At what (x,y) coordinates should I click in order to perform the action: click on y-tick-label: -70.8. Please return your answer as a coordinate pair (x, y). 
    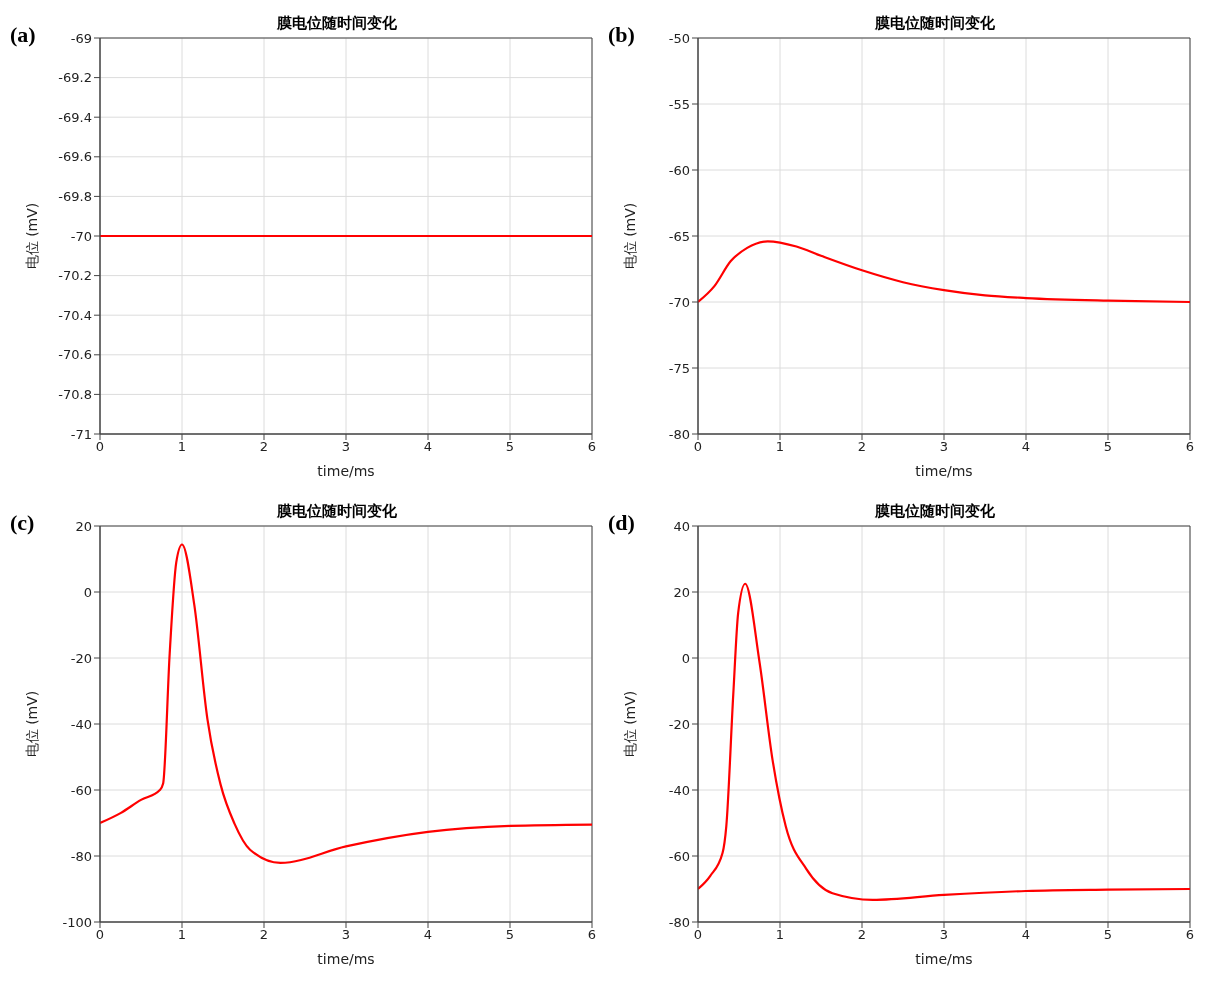
    Looking at the image, I should click on (75, 395).